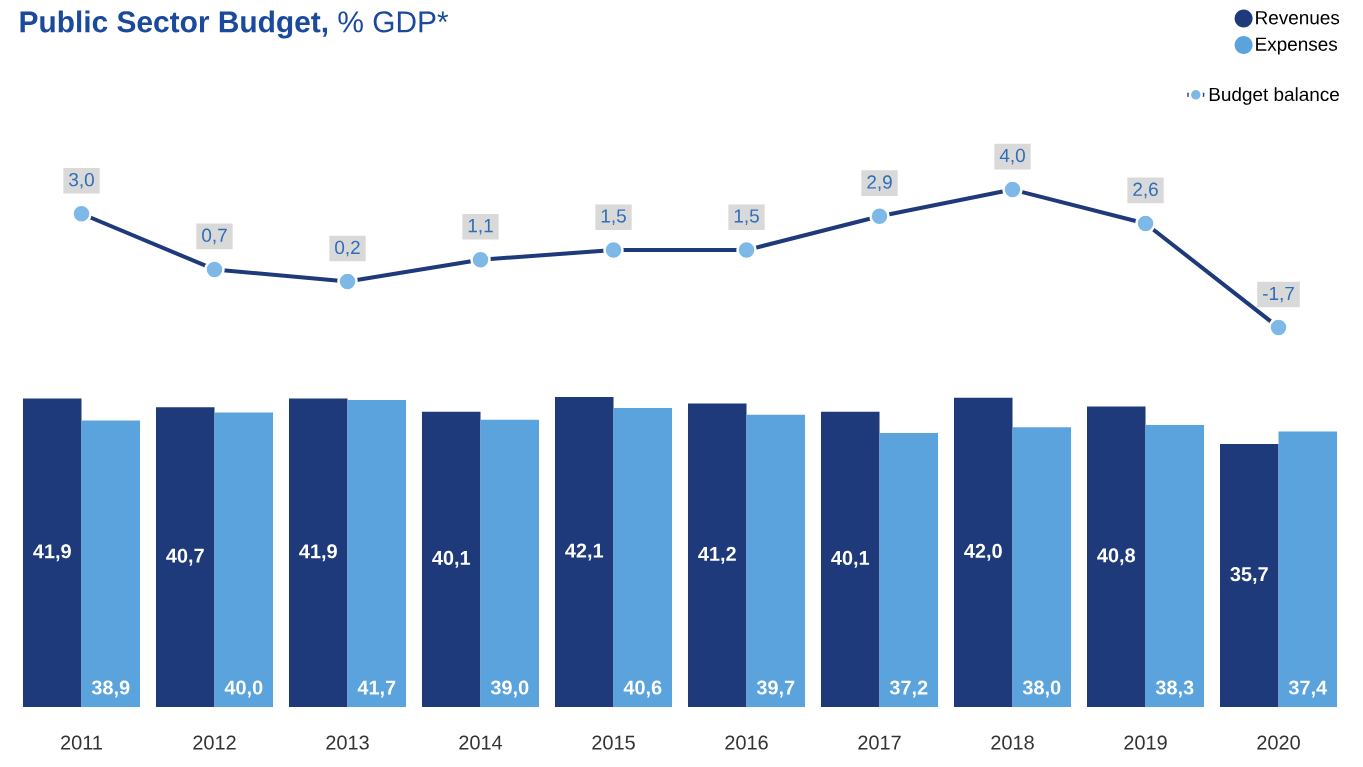 The image size is (1363, 767). I want to click on x-tick-label: 2020, so click(1278, 742).